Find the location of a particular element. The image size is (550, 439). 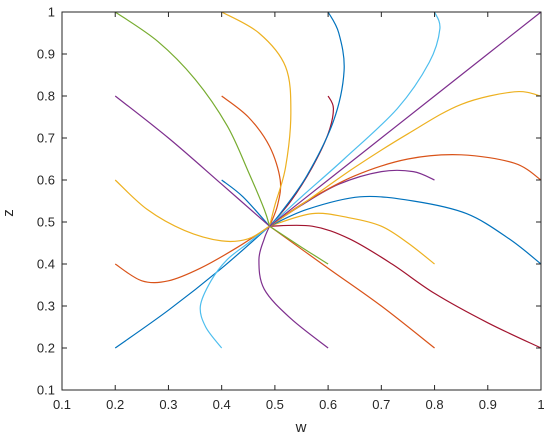

x-tick-label: 0.1 is located at coordinates (62, 404).